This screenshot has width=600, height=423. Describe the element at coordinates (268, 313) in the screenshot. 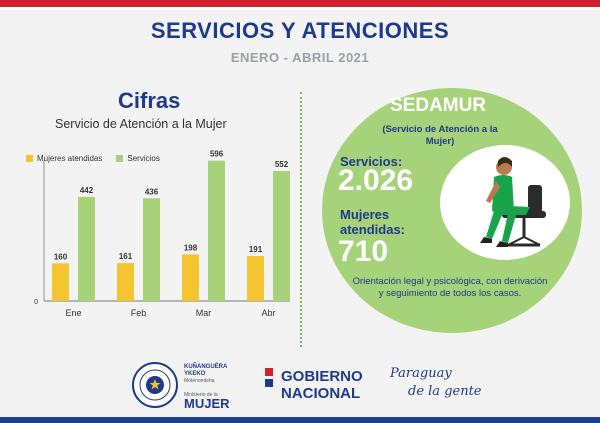

I see `x-tick-label: Abr` at that location.